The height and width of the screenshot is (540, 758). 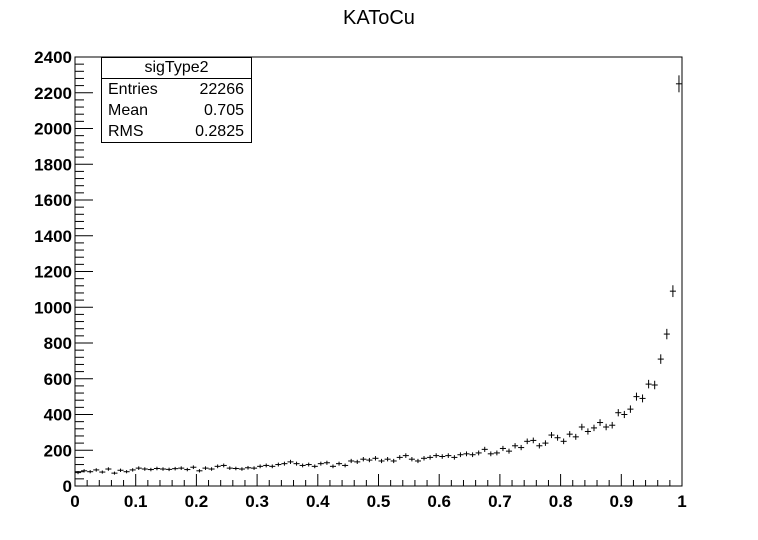 What do you see at coordinates (379, 501) in the screenshot?
I see `x-tick-label: 0.5` at bounding box center [379, 501].